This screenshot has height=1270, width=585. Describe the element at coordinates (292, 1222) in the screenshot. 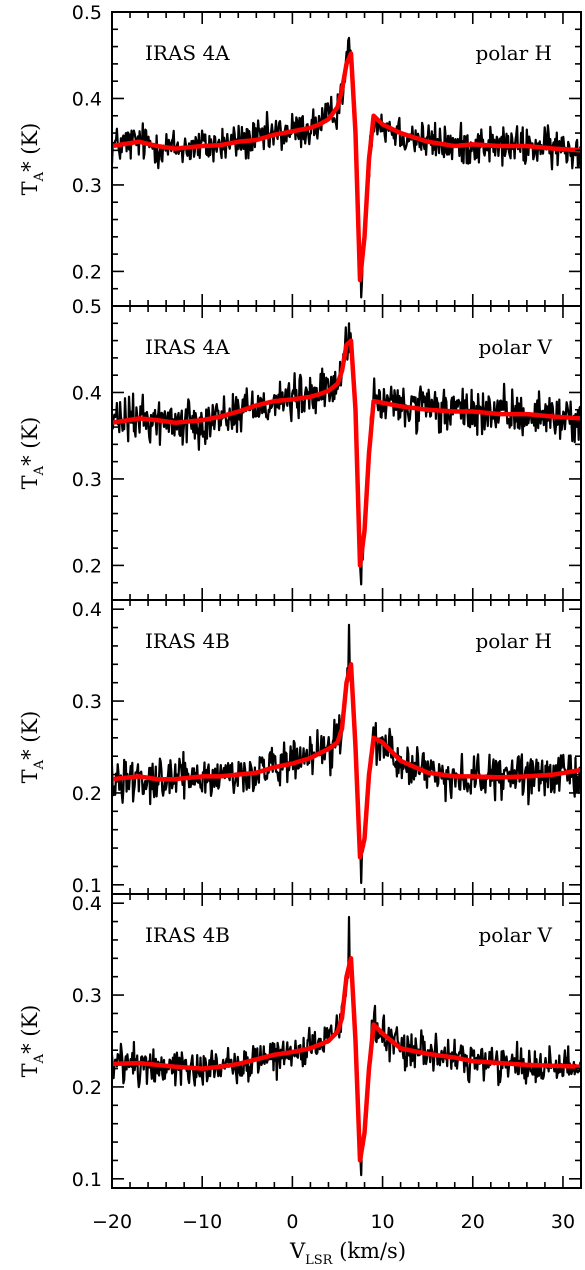

I see `x-tick-label: 0` at that location.